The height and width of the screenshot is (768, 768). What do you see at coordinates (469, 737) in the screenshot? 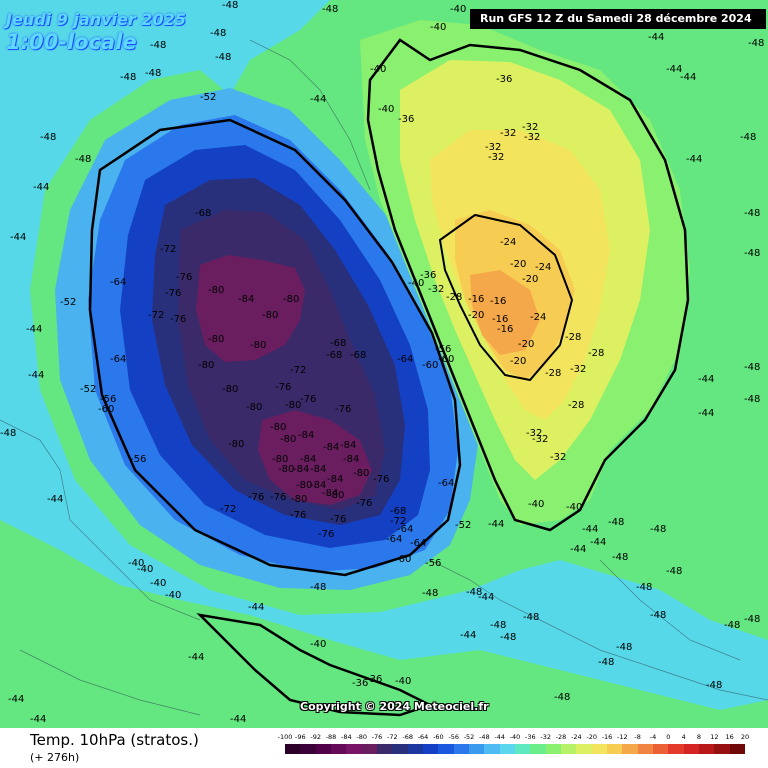
I see `legend-tick-label: -52` at bounding box center [469, 737].